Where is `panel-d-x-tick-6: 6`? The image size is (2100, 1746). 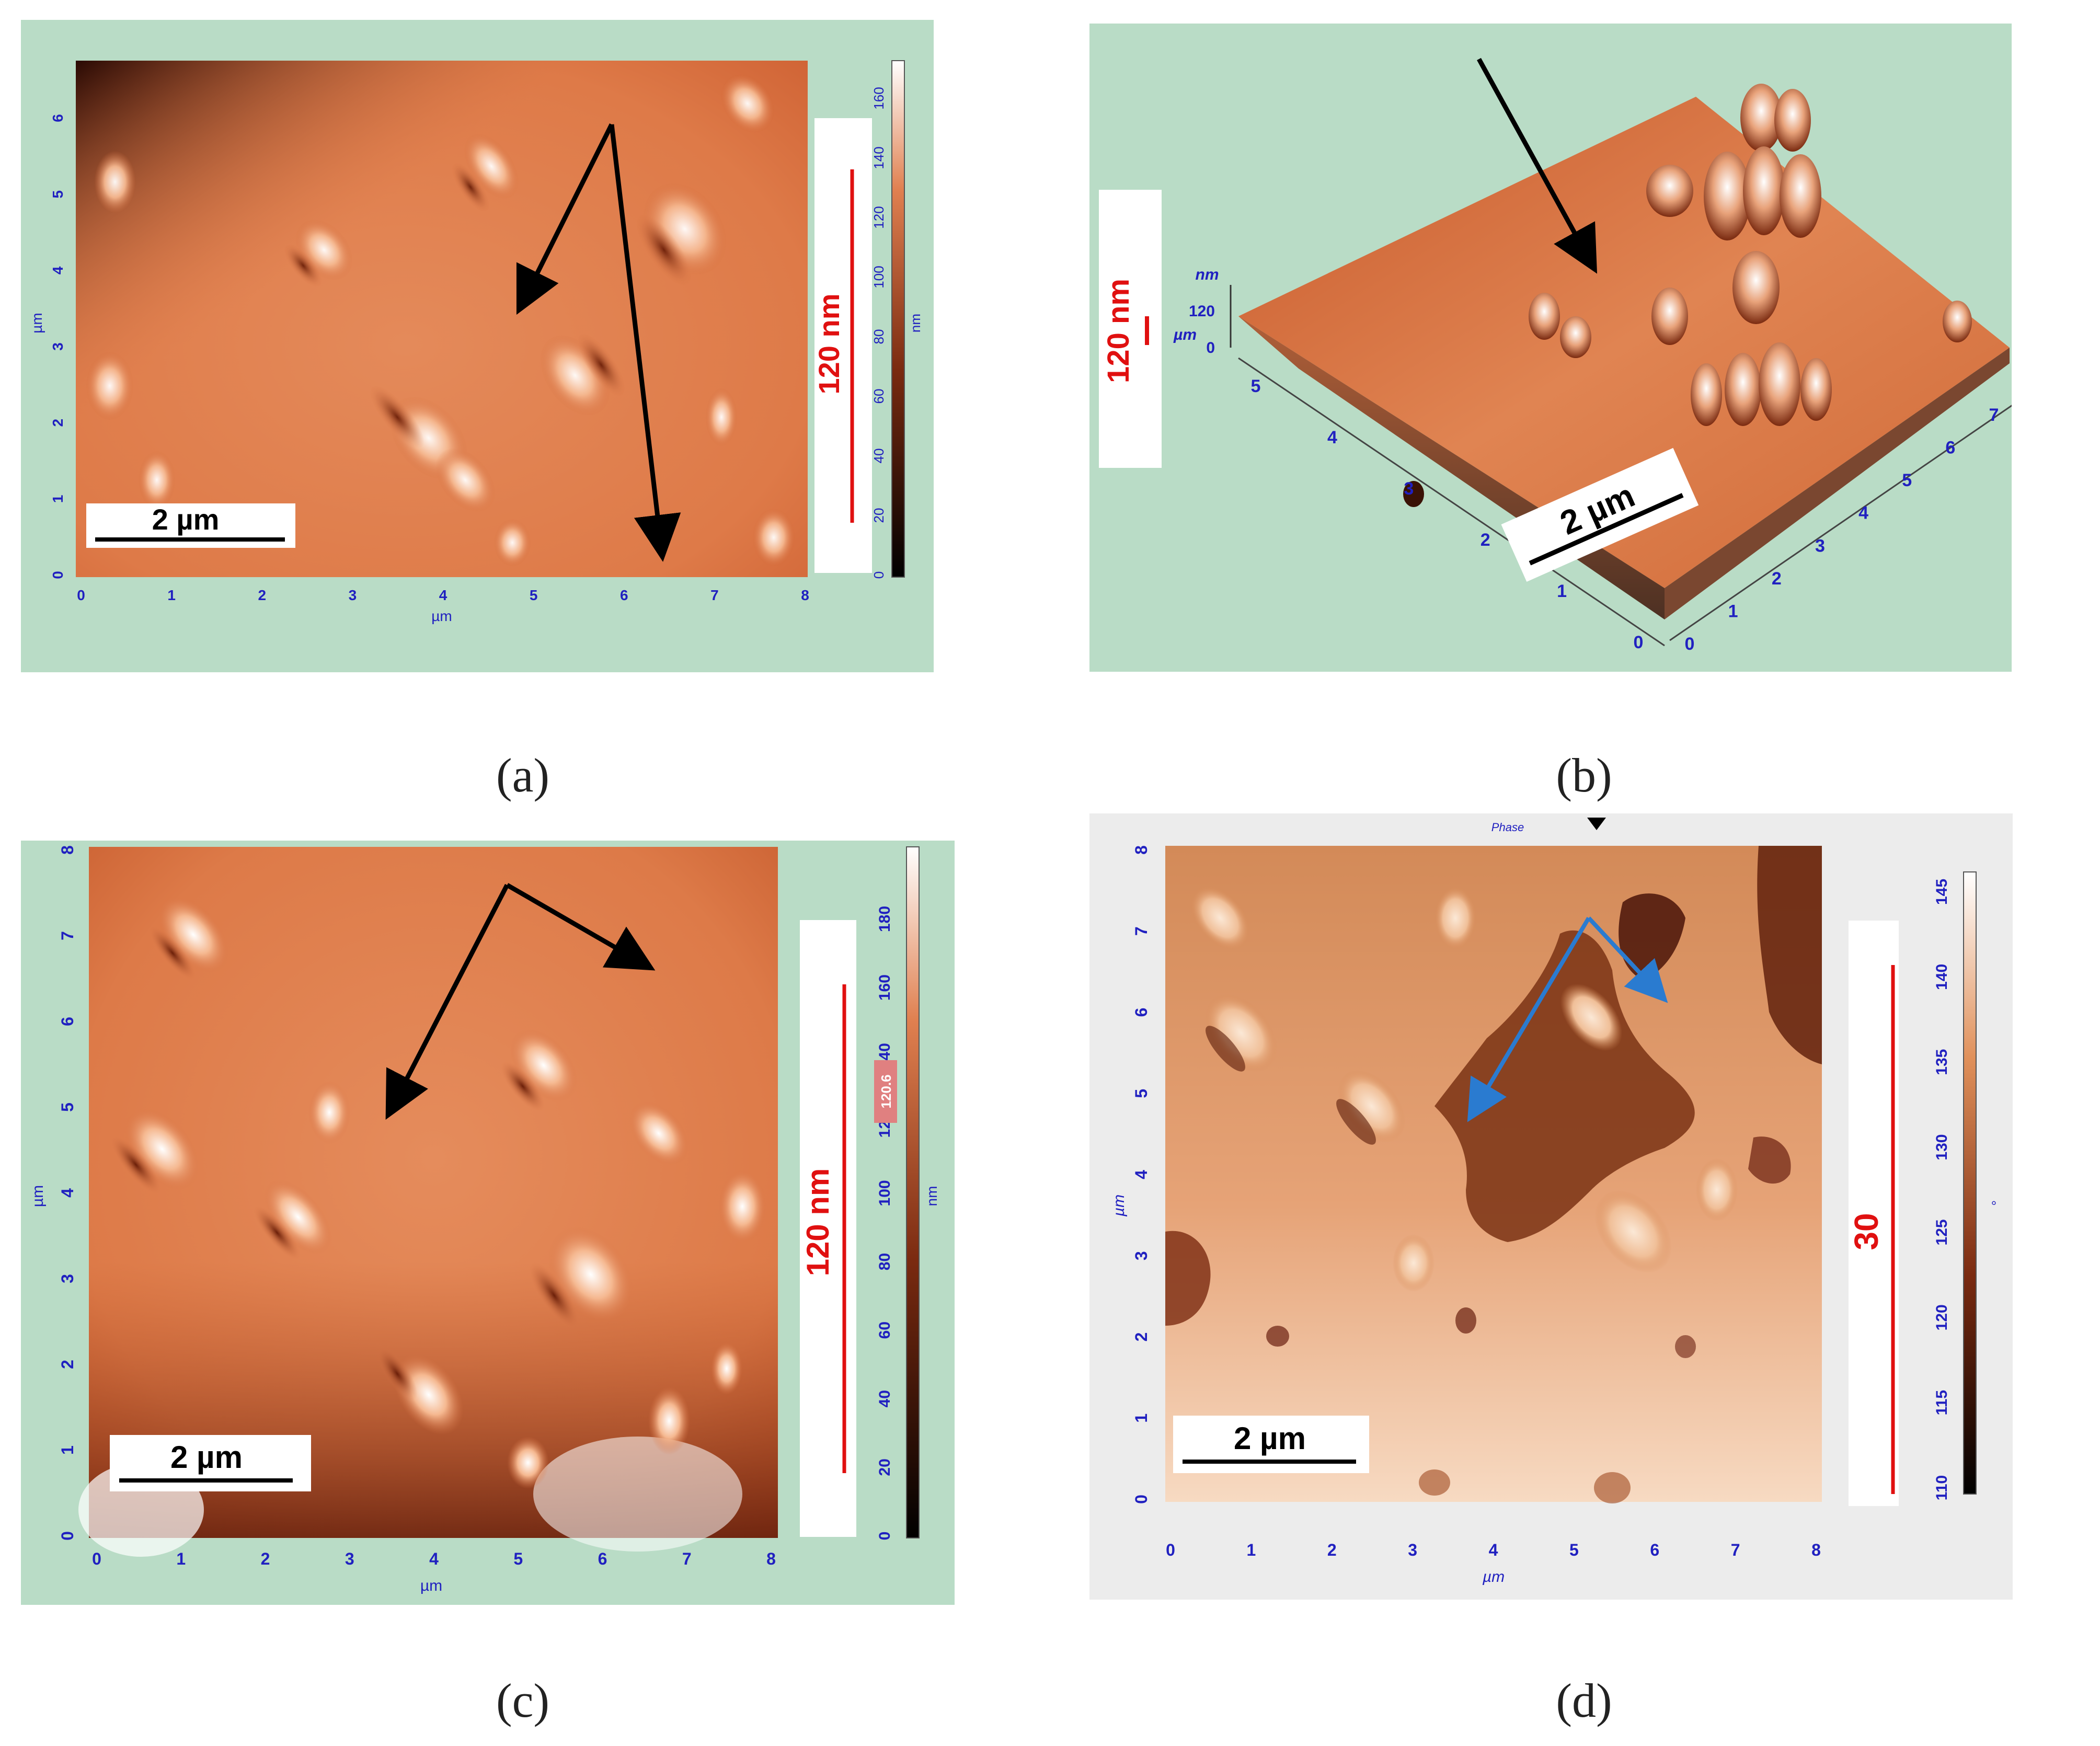
panel-d-x-tick-6: 6 is located at coordinates (1654, 1550).